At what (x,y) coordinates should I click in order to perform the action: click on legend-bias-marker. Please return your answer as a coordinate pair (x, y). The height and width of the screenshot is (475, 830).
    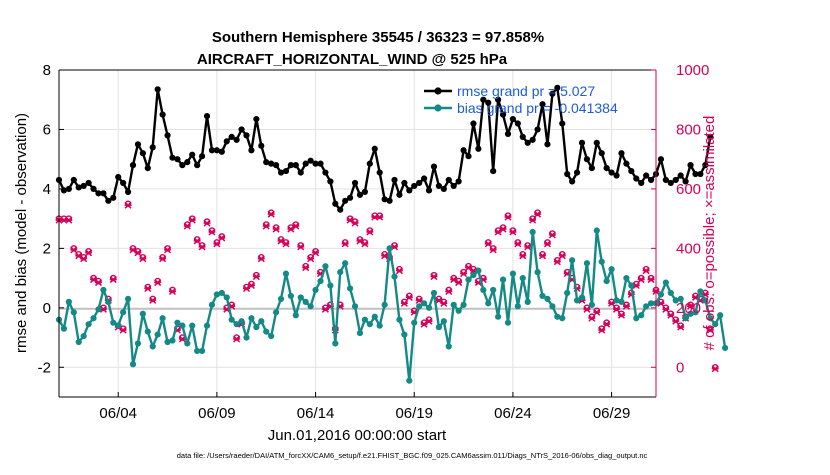
    Looking at the image, I should click on (438, 108).